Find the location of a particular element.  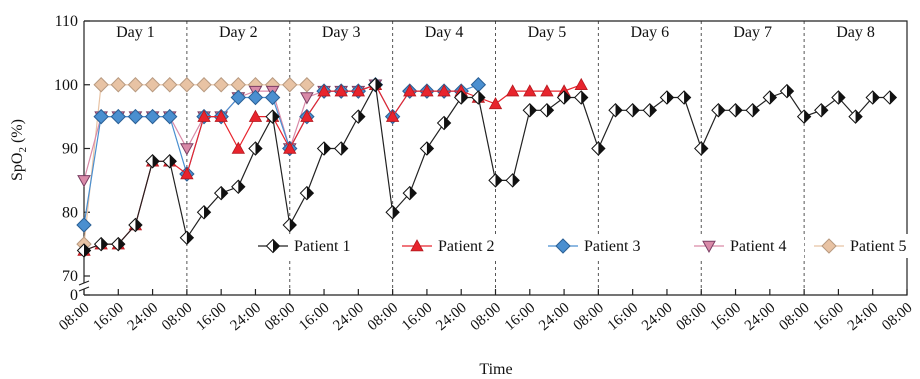

day-label: Day 4 is located at coordinates (444, 32).